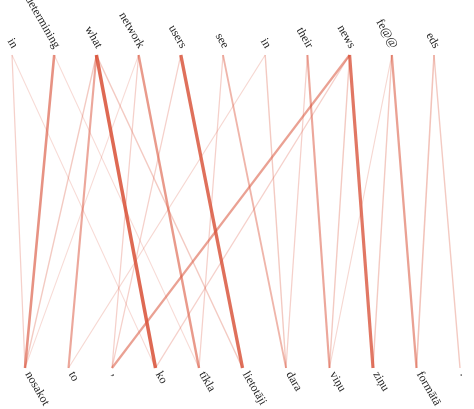  Describe the element at coordinates (387, 33) in the screenshot. I see `source-token: fe@@` at that location.